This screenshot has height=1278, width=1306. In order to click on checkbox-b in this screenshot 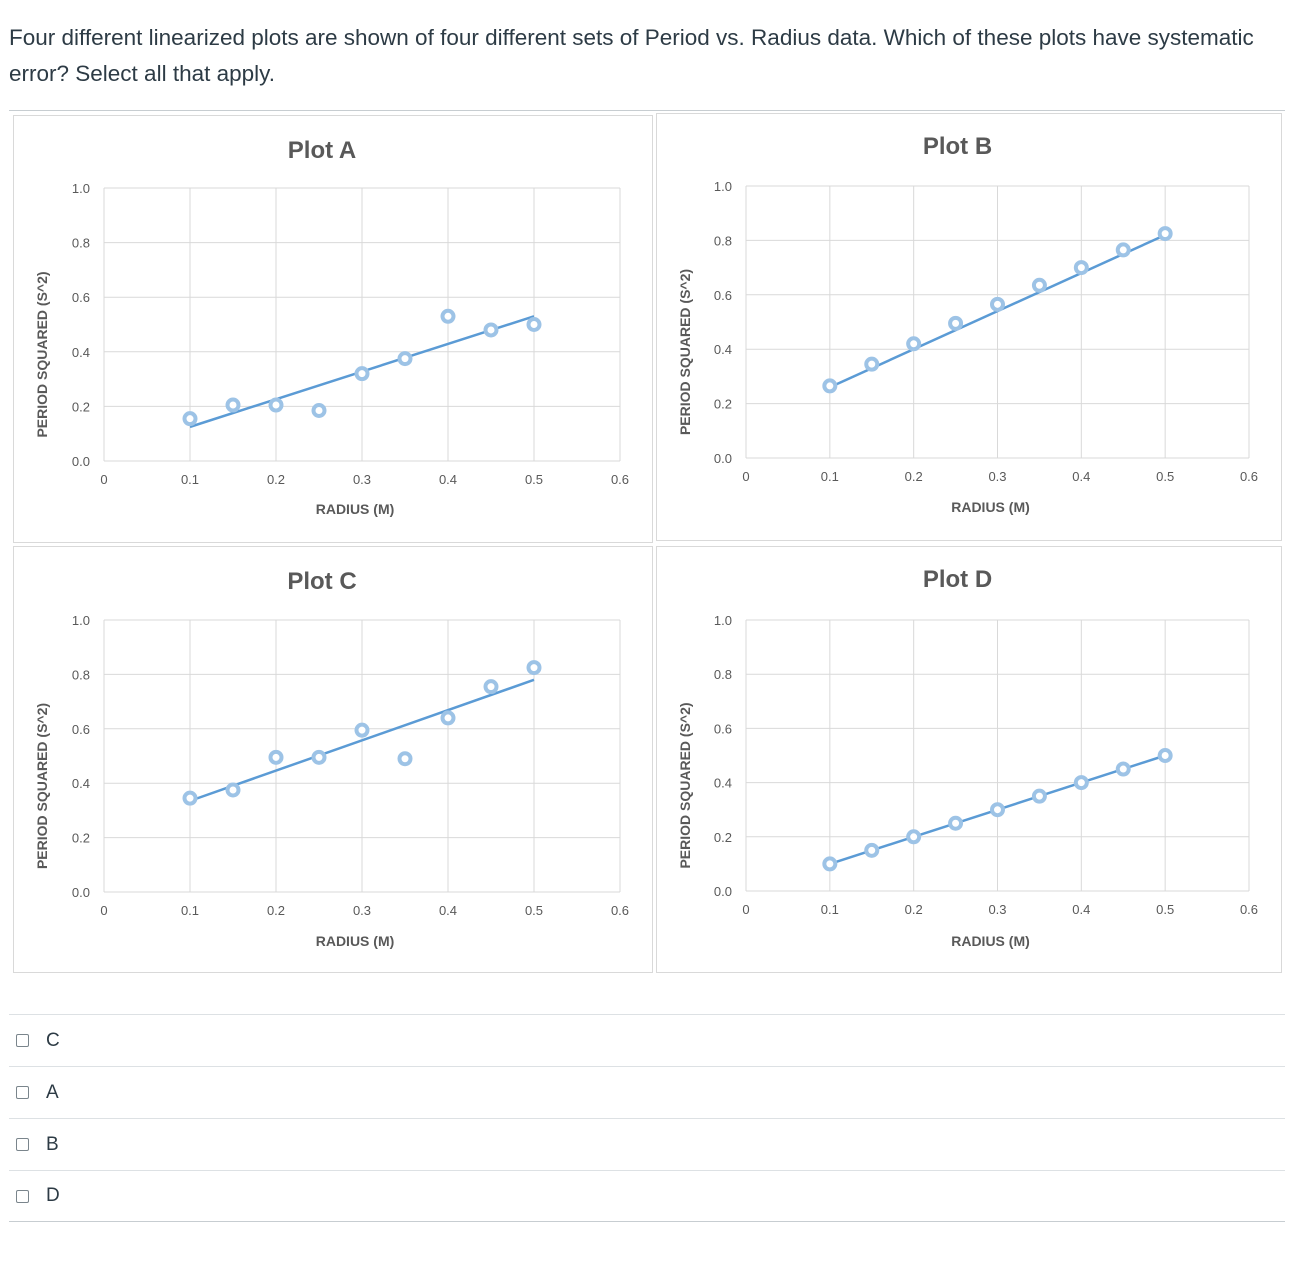, I will do `click(22, 1144)`.